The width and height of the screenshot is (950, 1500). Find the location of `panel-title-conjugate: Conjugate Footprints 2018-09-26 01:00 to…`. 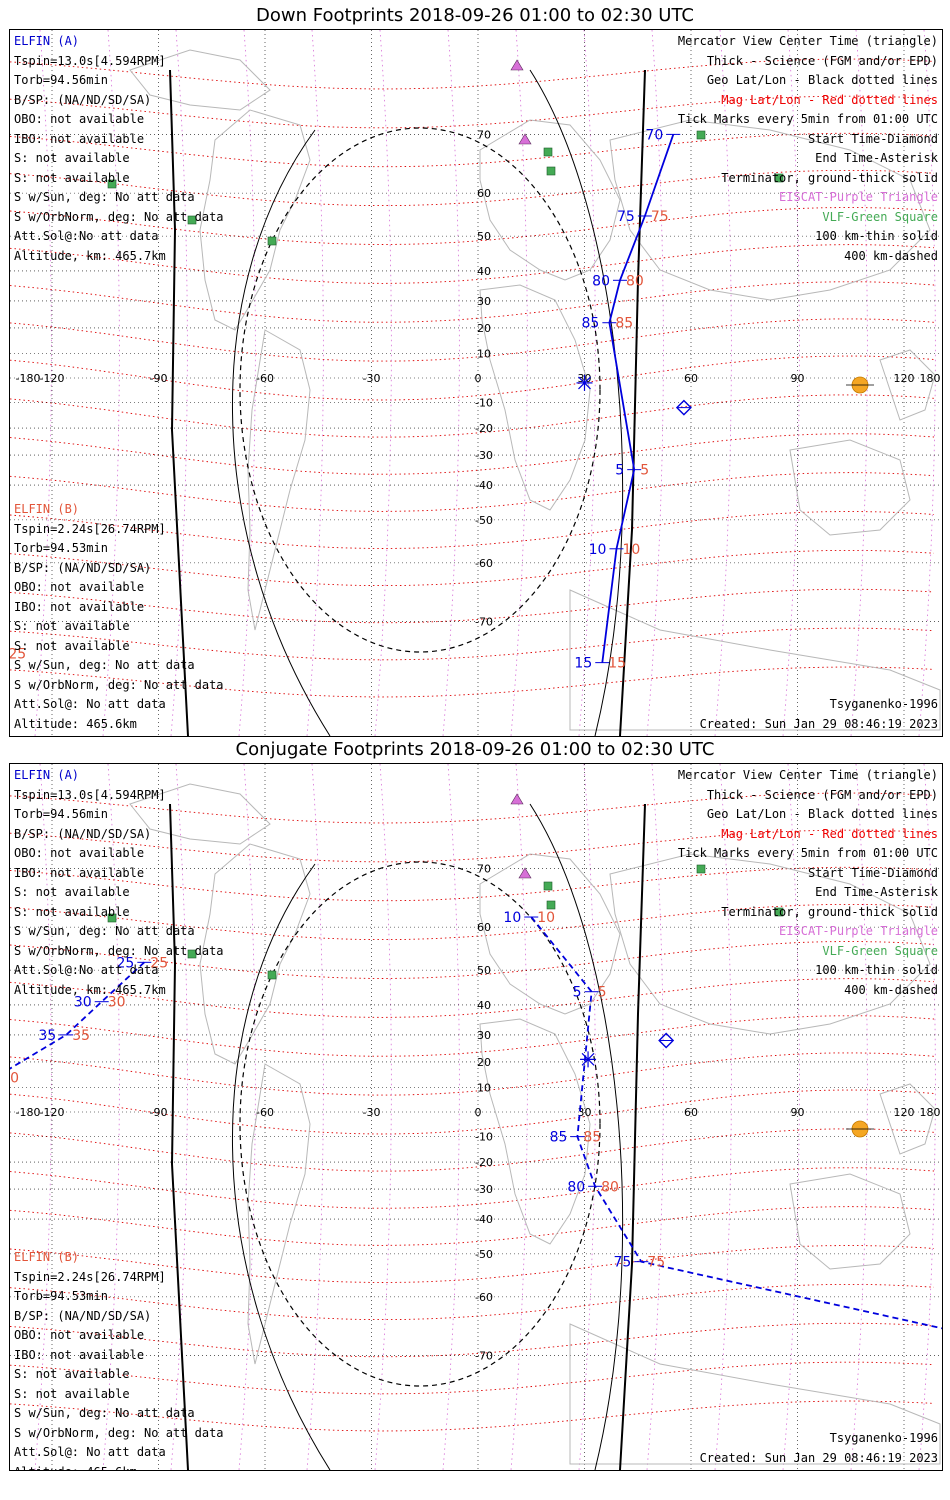

panel-title-conjugate: Conjugate Footprints 2018-09-26 01:00 to… is located at coordinates (475, 749).